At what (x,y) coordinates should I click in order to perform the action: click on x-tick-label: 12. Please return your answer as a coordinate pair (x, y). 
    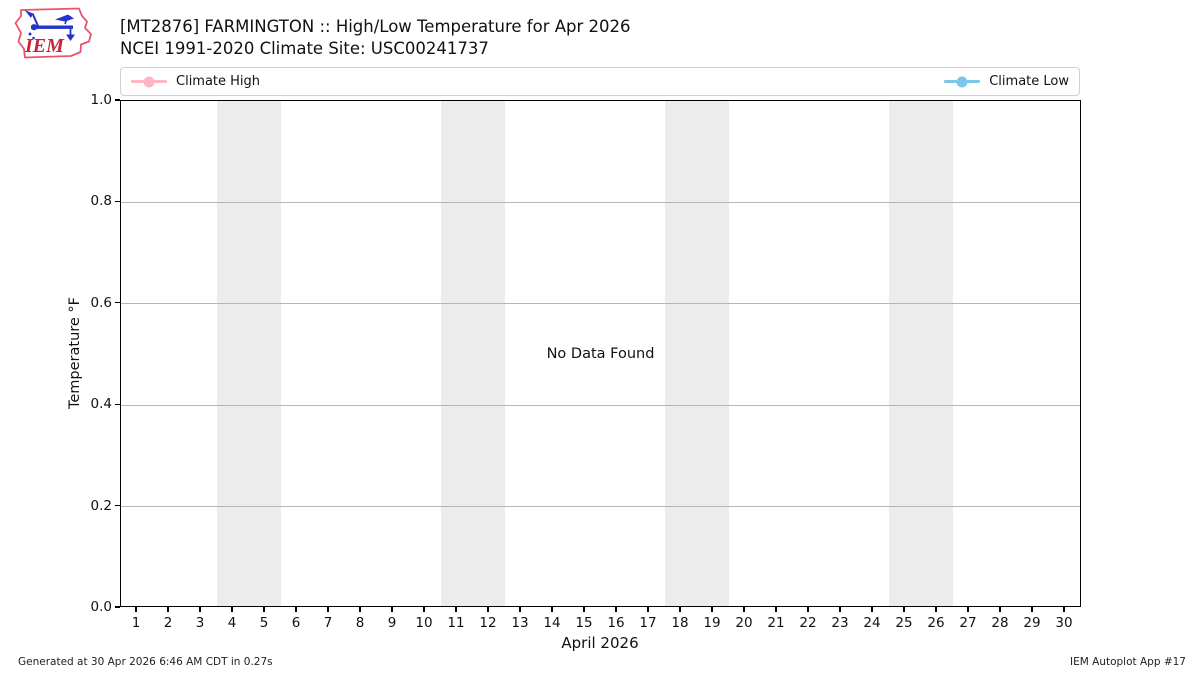
    Looking at the image, I should click on (488, 623).